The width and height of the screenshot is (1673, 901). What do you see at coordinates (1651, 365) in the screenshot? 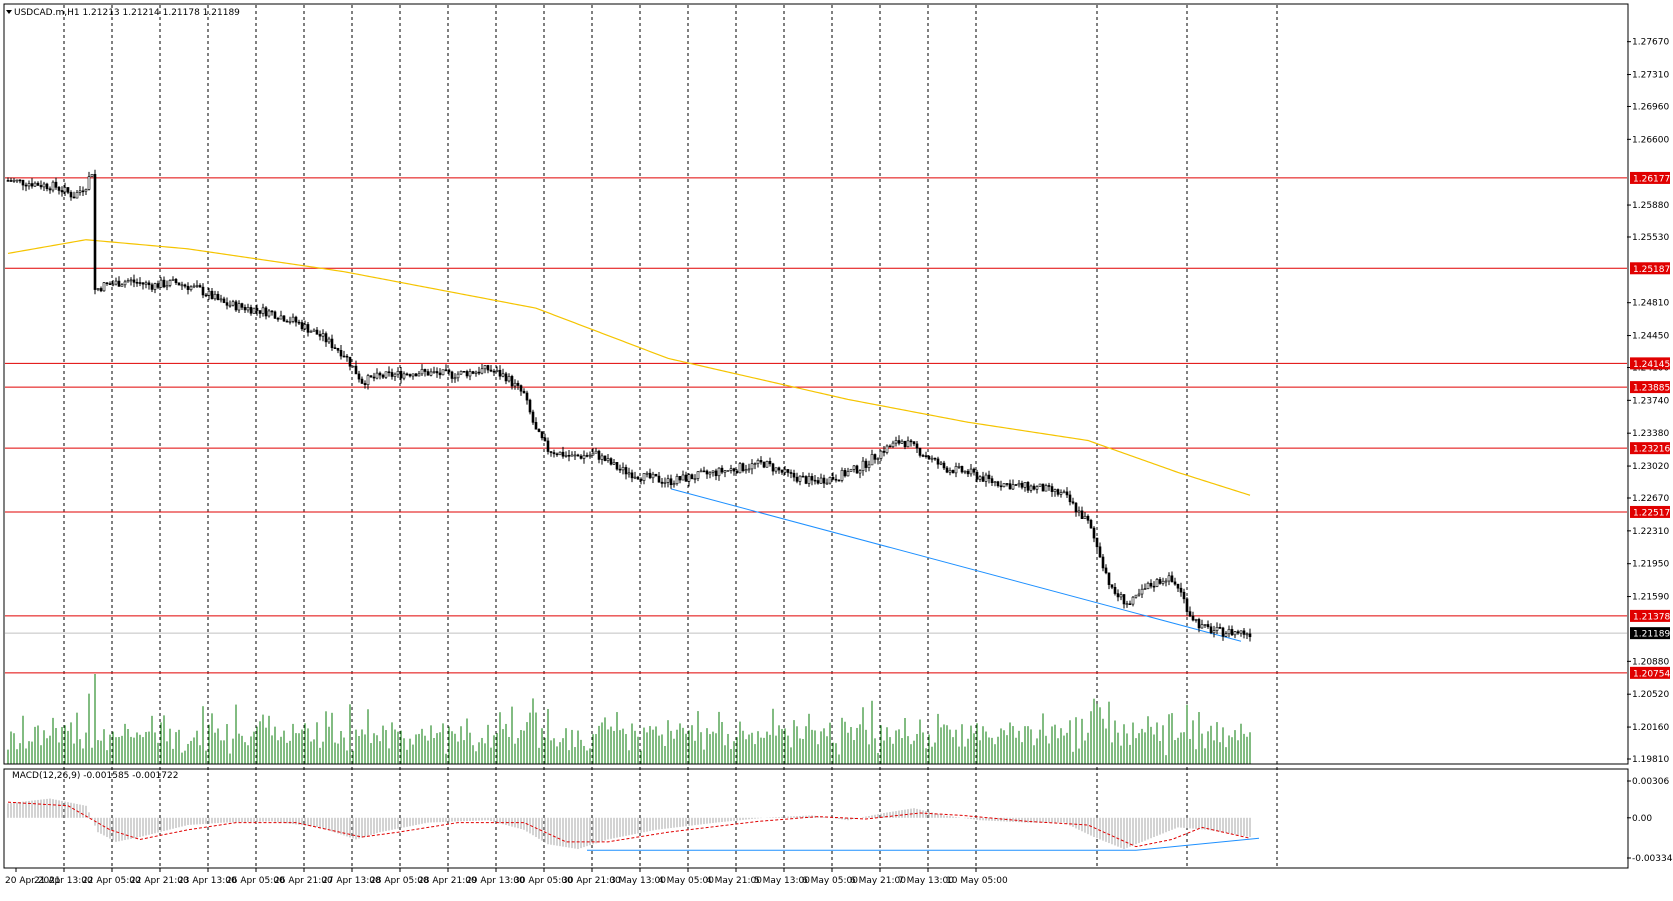
I see `level-price-label: 1.24145` at bounding box center [1651, 365].